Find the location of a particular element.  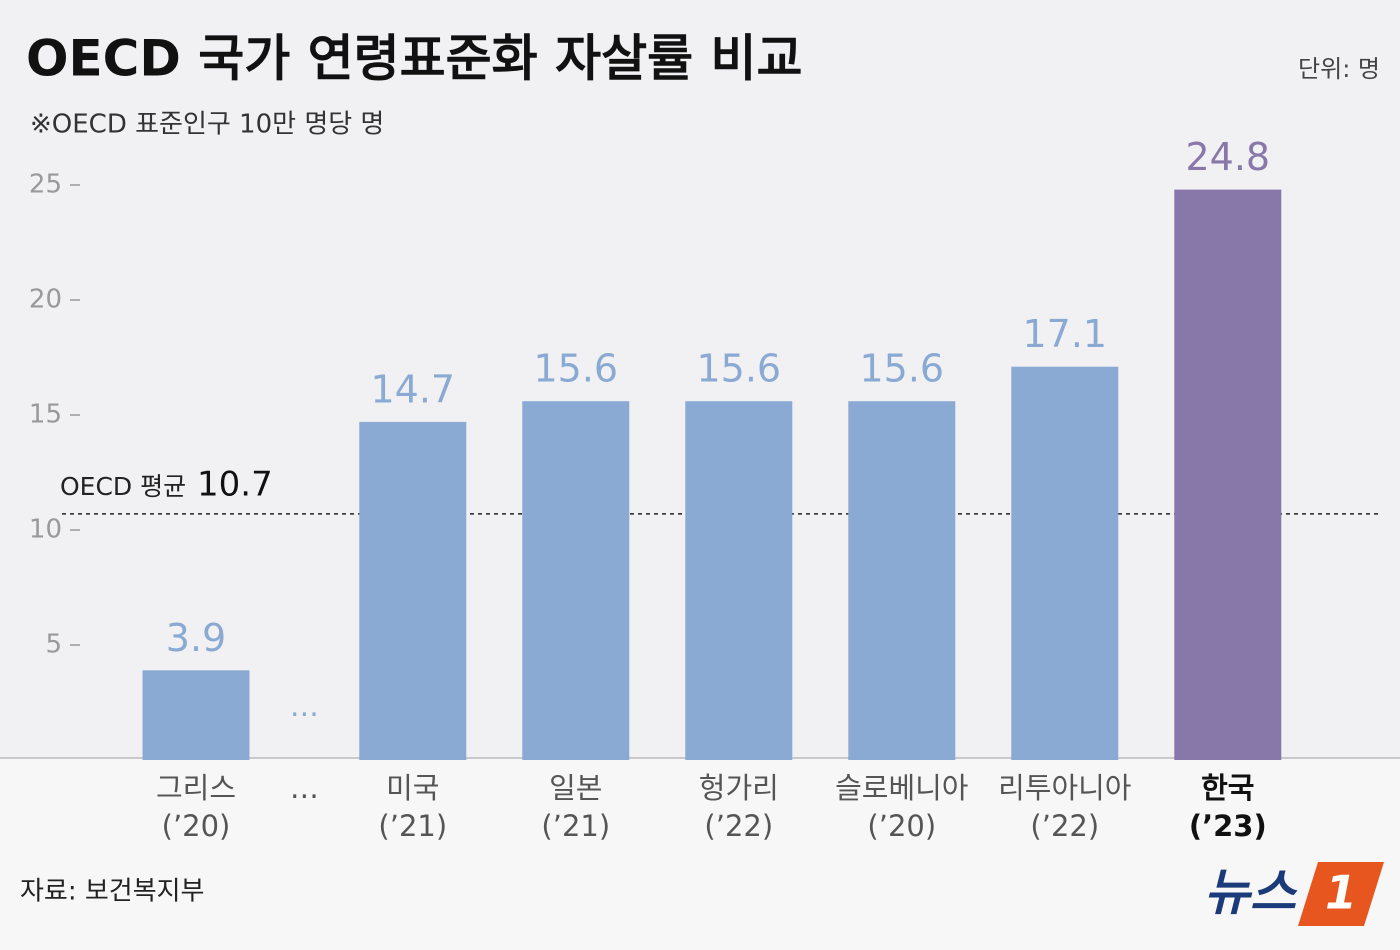

x-tick-label: 그리스 is located at coordinates (196, 788).